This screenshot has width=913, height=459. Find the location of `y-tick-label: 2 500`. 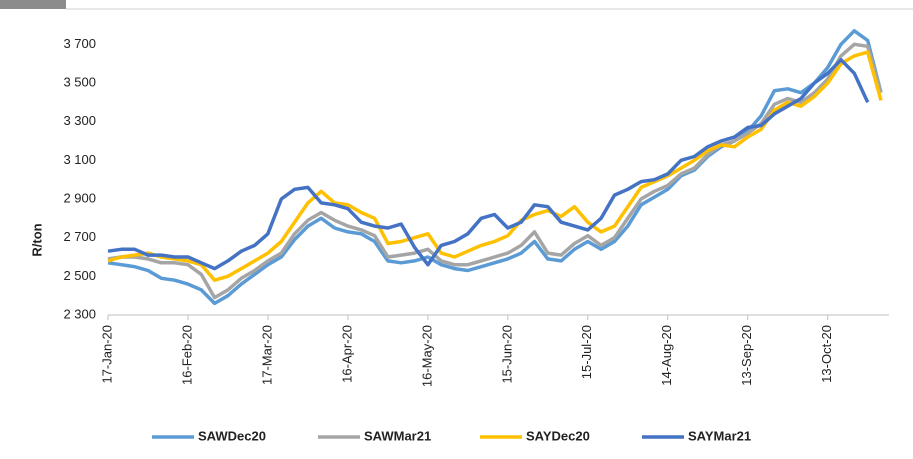

y-tick-label: 2 500 is located at coordinates (79, 275).